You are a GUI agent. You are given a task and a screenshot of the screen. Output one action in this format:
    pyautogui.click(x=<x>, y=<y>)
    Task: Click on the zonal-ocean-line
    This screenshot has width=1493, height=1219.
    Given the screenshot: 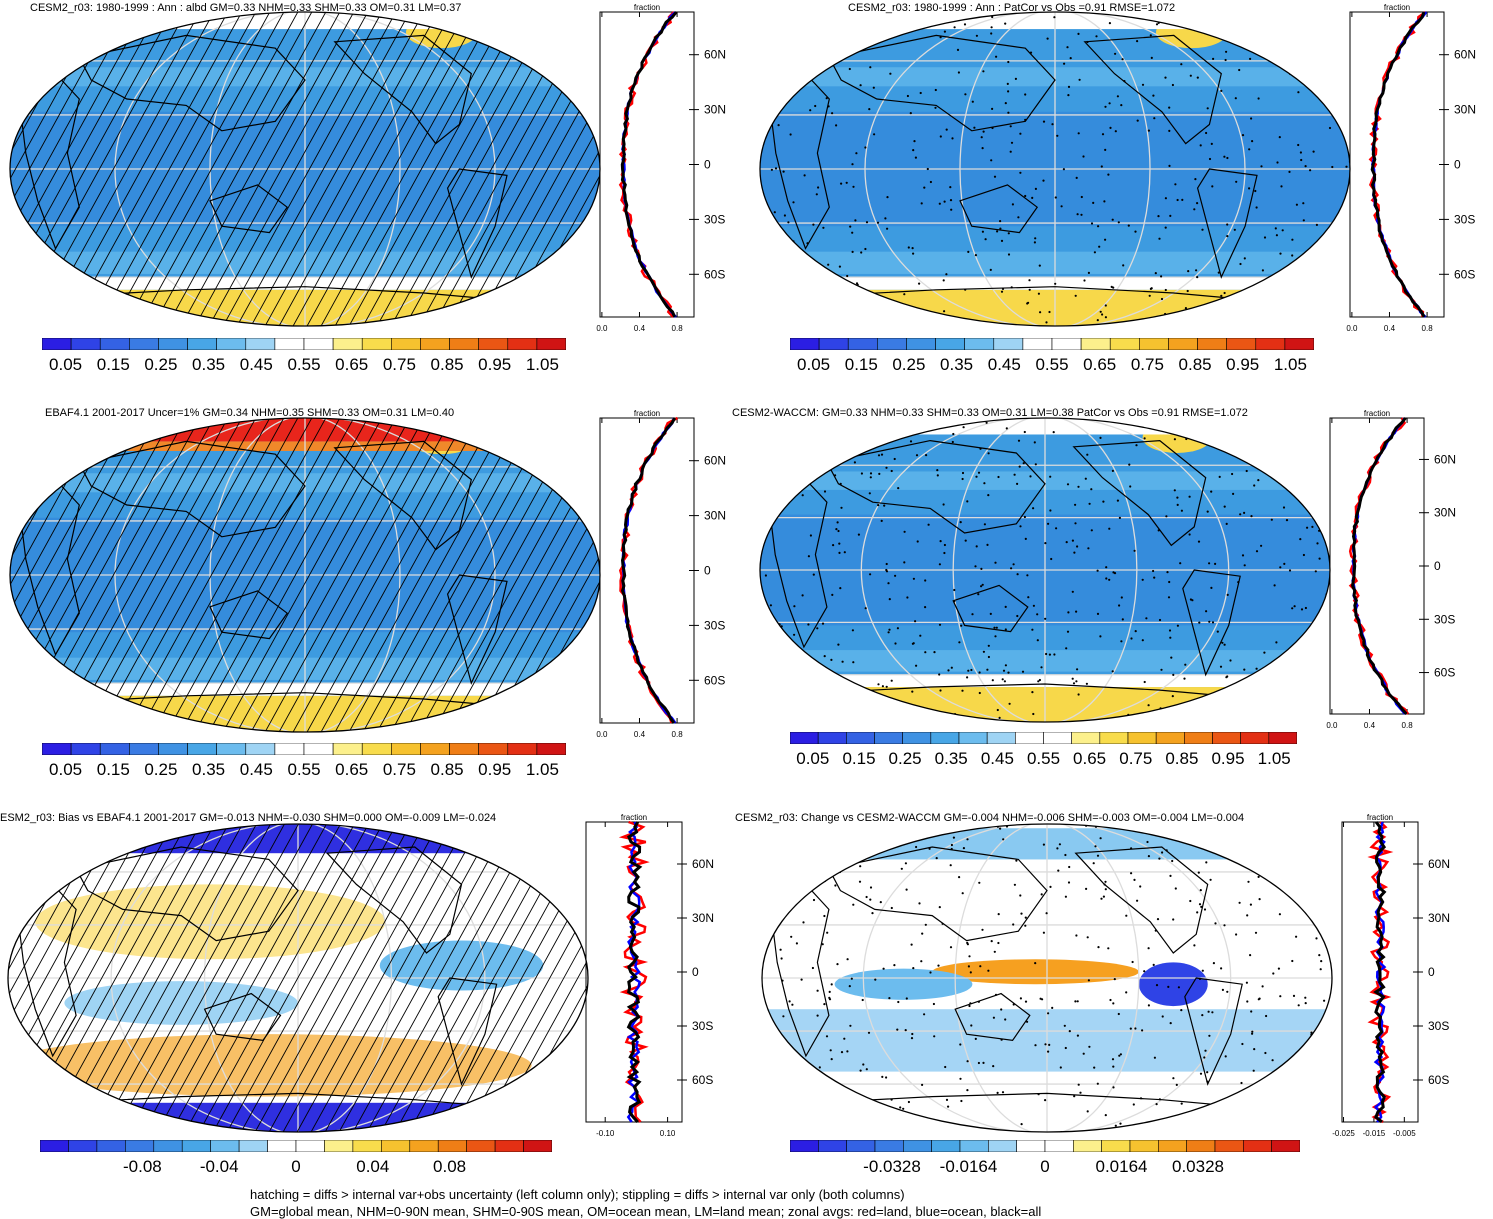 What is the action you would take?
    pyautogui.click(x=649, y=164)
    